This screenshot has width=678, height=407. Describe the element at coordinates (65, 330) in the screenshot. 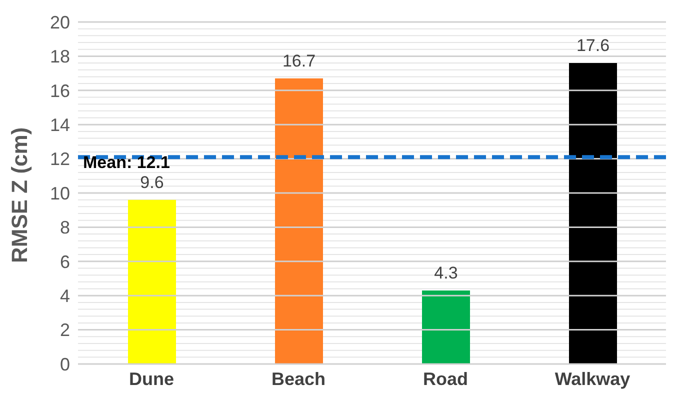

I see `y-tick-label: 2` at that location.